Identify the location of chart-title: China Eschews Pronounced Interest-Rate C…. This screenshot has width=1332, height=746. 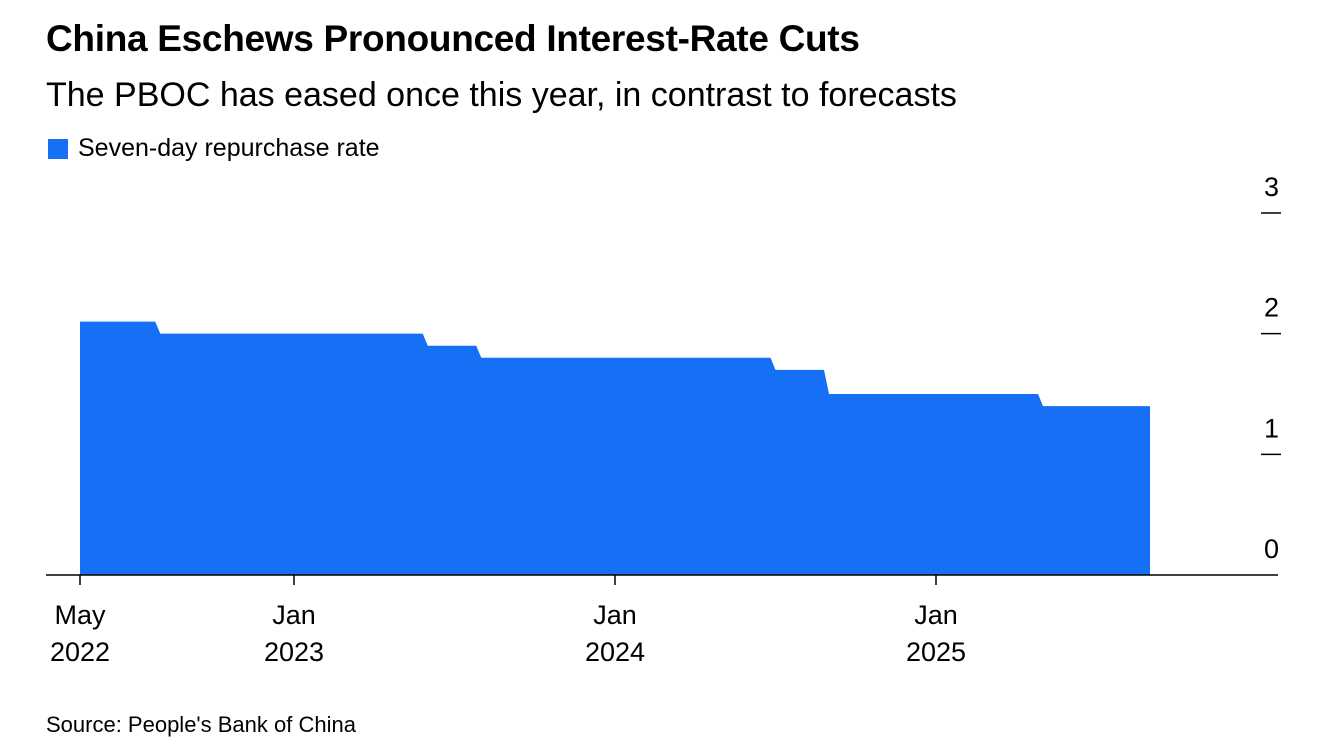
(453, 38).